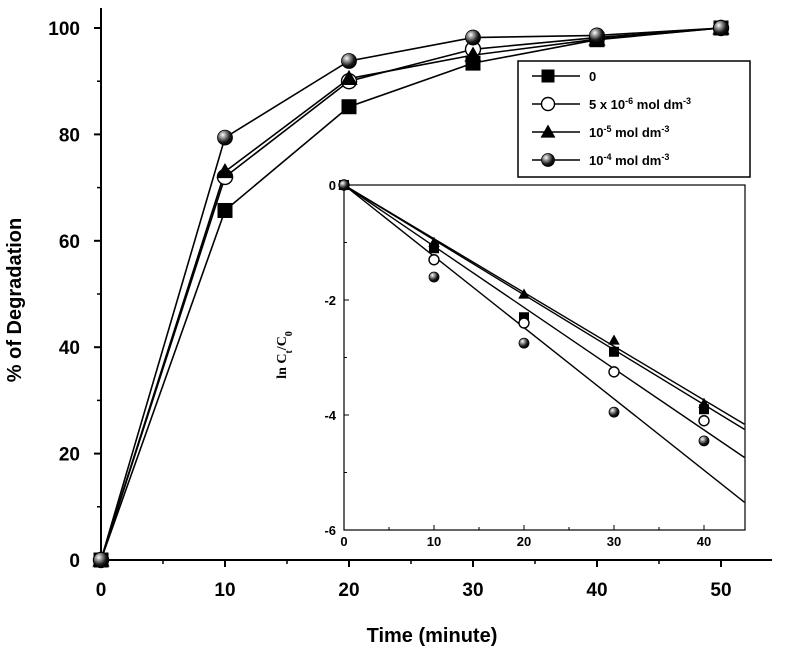  I want to click on inset-x-tick-label: 0, so click(343, 541).